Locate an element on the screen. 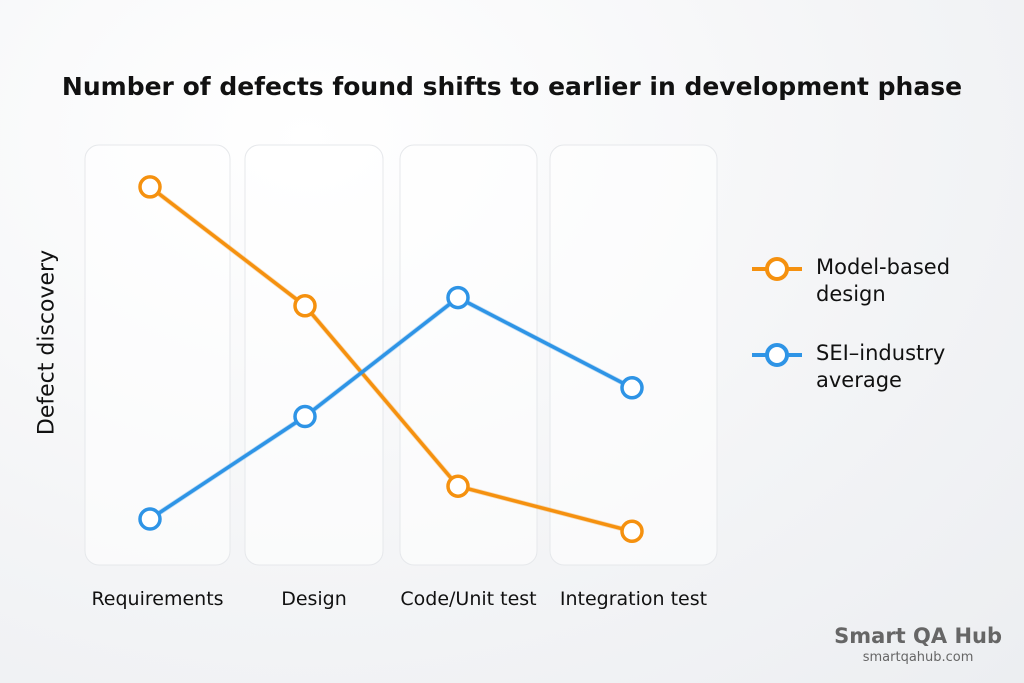 The height and width of the screenshot is (683, 1024). x-tick-label: Requirements is located at coordinates (157, 599).